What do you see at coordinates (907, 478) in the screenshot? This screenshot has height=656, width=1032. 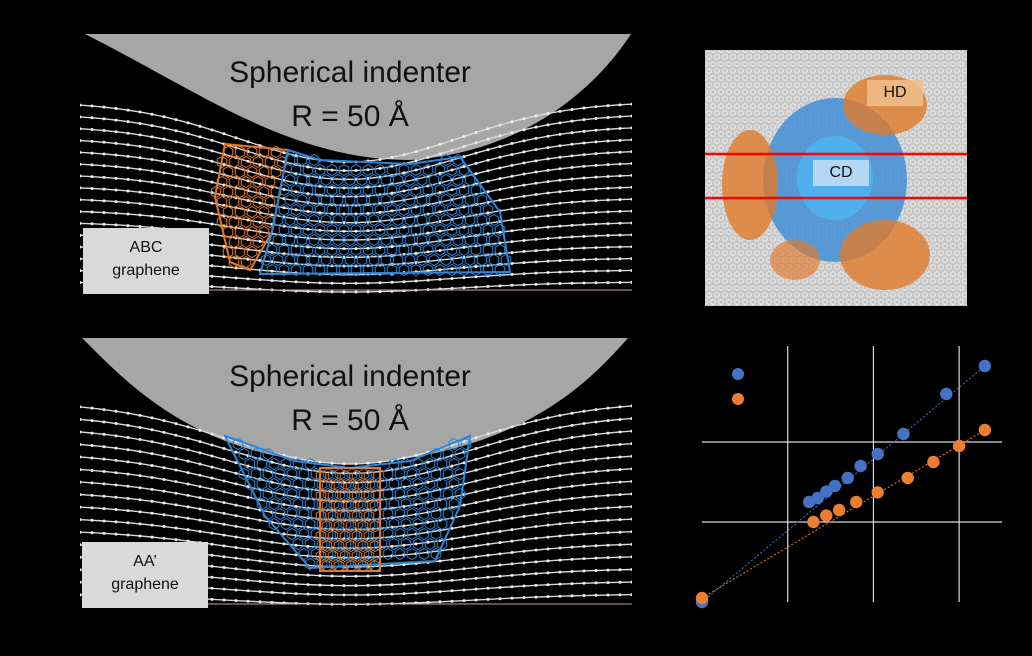 I see `series-1-point` at bounding box center [907, 478].